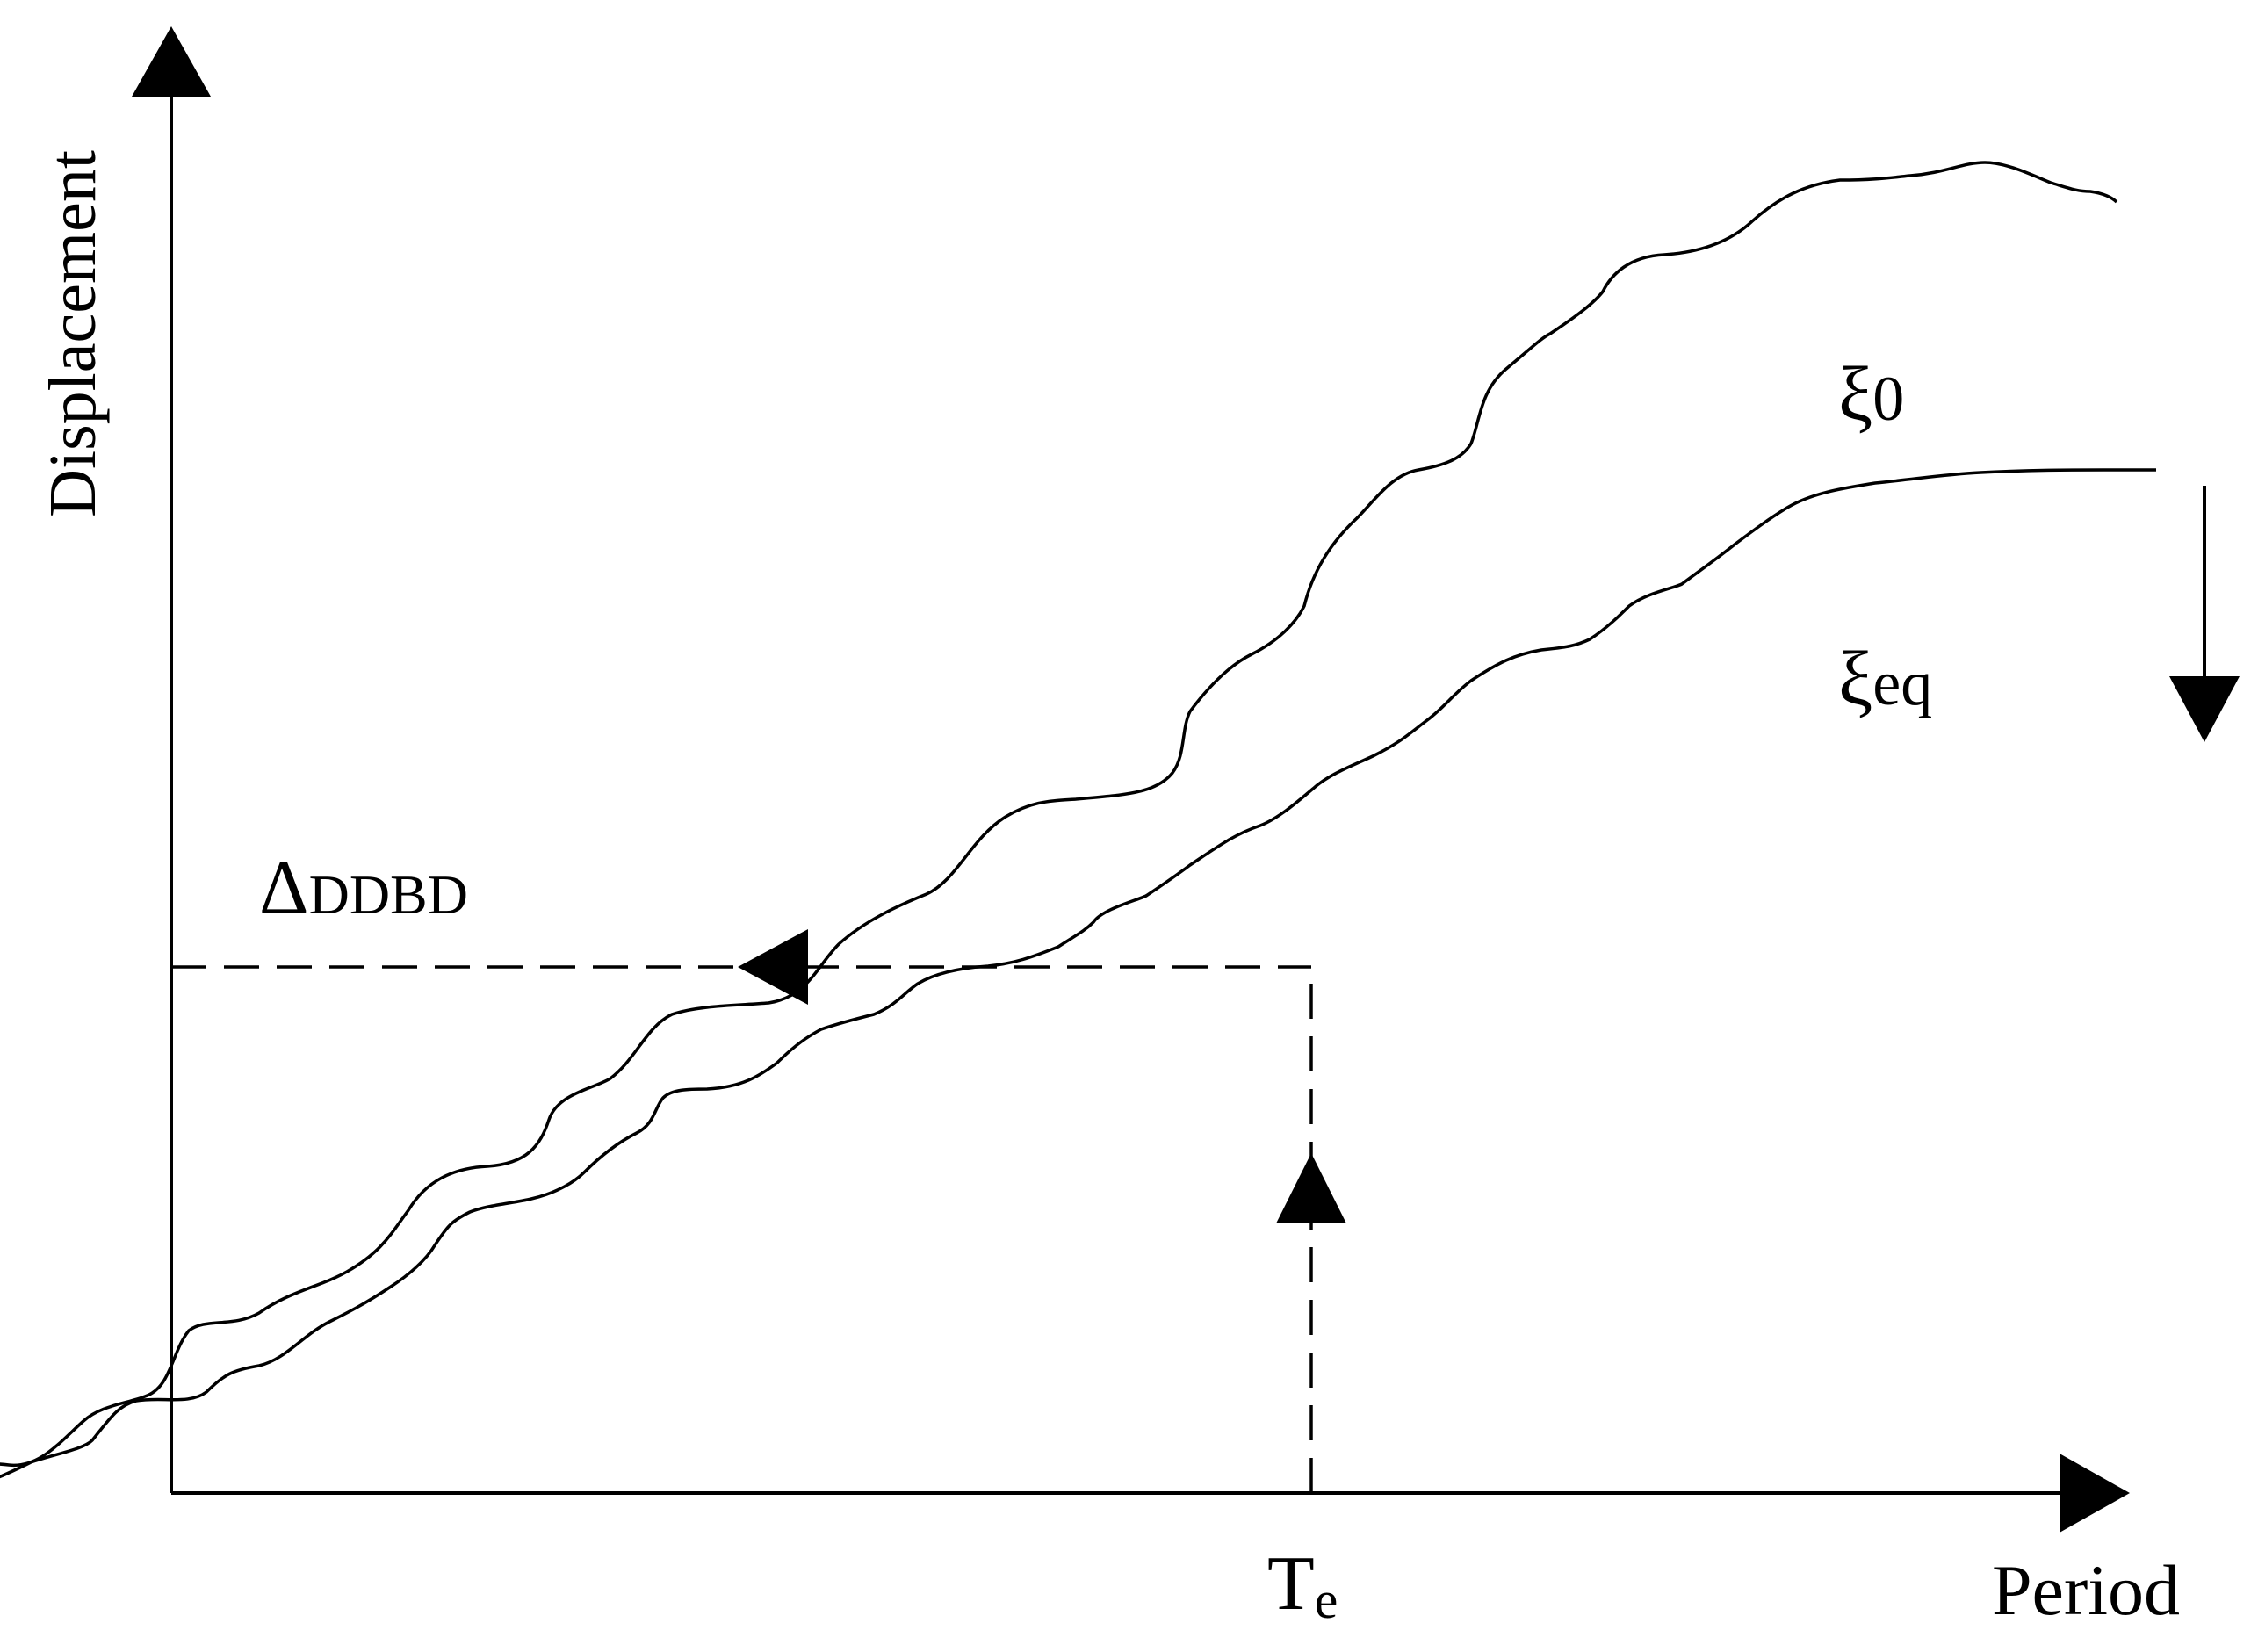 The height and width of the screenshot is (1652, 2258). I want to click on curve-xi0-label: ξ0, so click(1871, 394).